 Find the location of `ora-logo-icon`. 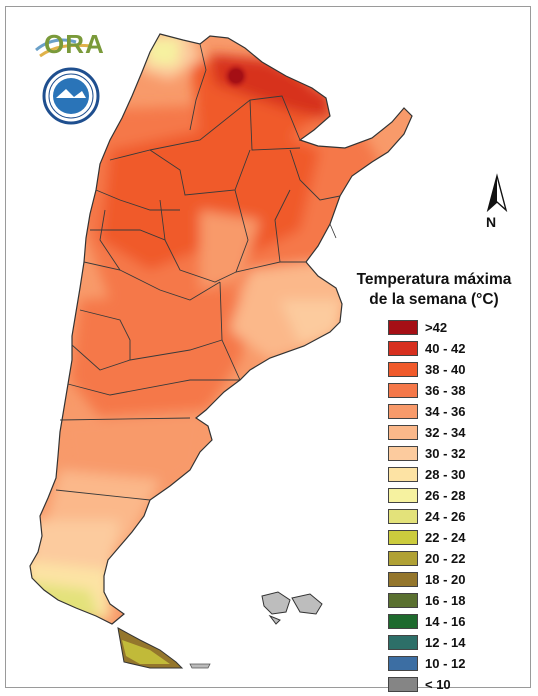

ora-logo-icon is located at coordinates (64, 48).